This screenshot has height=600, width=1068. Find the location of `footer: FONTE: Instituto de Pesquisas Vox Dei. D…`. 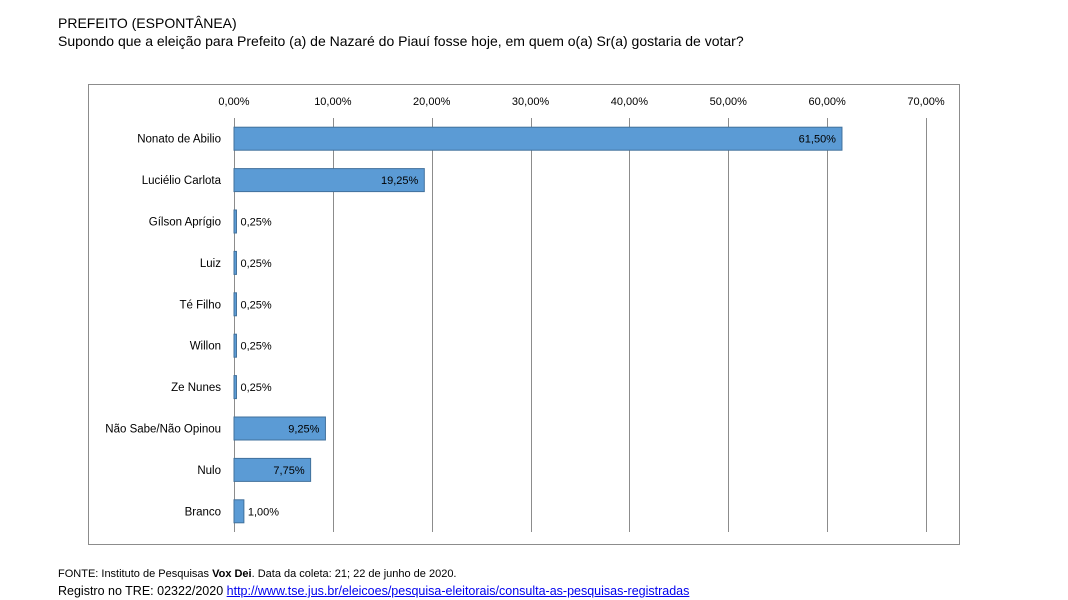

footer: FONTE: Instituto de Pesquisas Vox Dei. D… is located at coordinates (373, 583).